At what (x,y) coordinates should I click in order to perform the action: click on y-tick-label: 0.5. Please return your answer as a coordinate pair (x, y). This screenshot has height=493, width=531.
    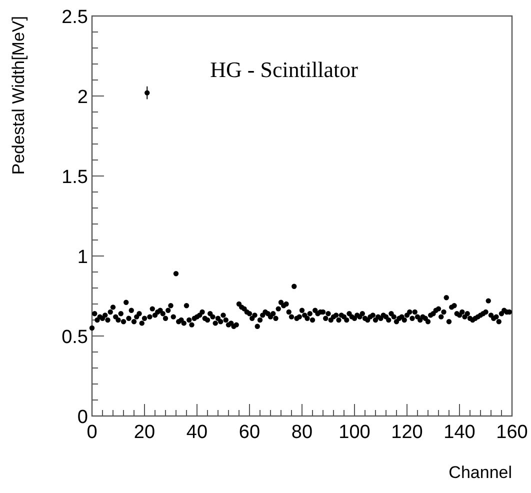
    Looking at the image, I should click on (75, 337).